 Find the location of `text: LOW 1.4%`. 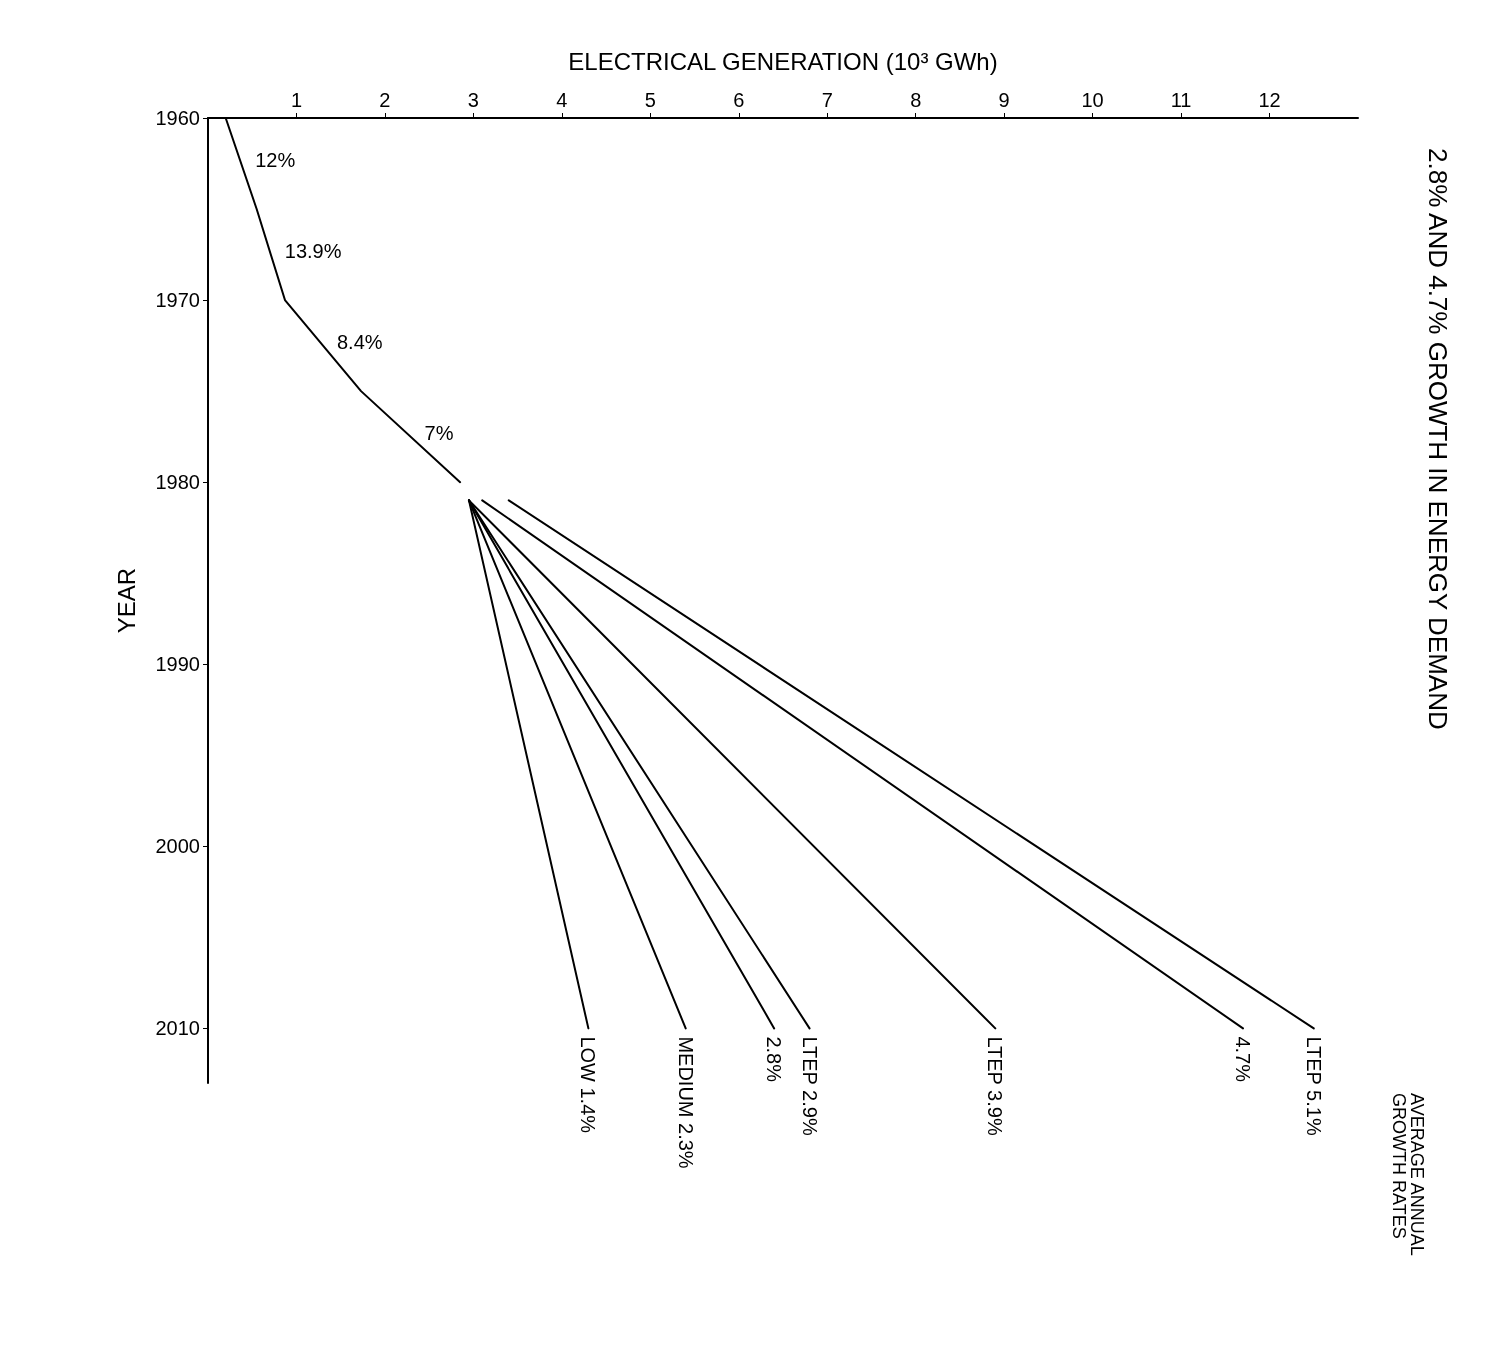

text: LOW 1.4% is located at coordinates (588, 1085).